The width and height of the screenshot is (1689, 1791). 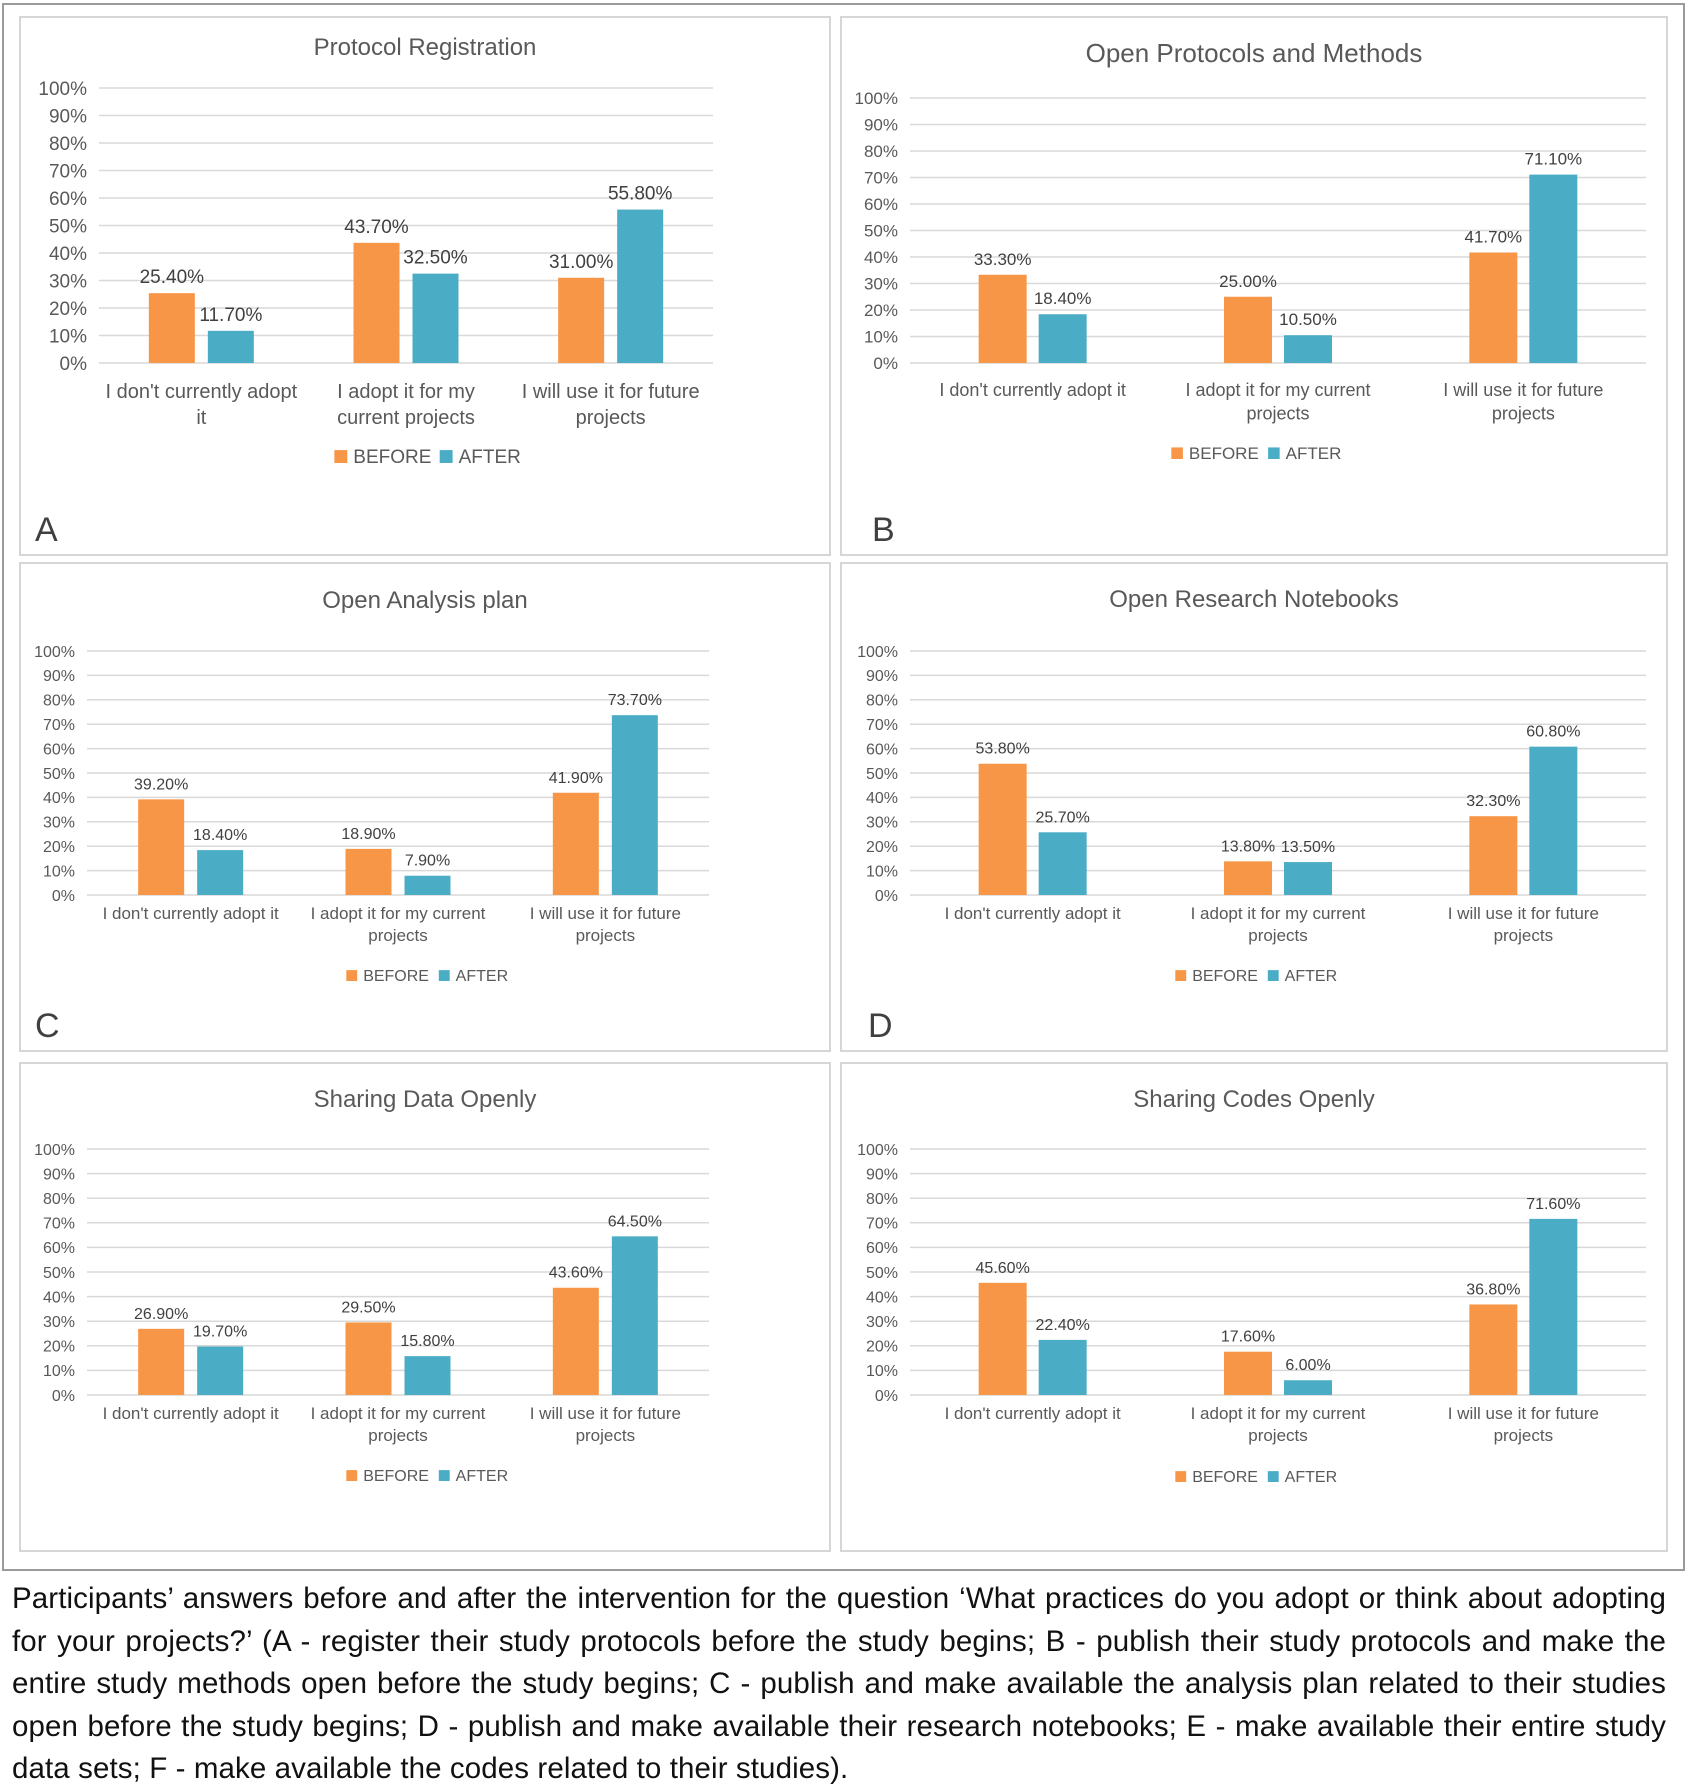 What do you see at coordinates (427, 1341) in the screenshot?
I see `data-label: 15.80%` at bounding box center [427, 1341].